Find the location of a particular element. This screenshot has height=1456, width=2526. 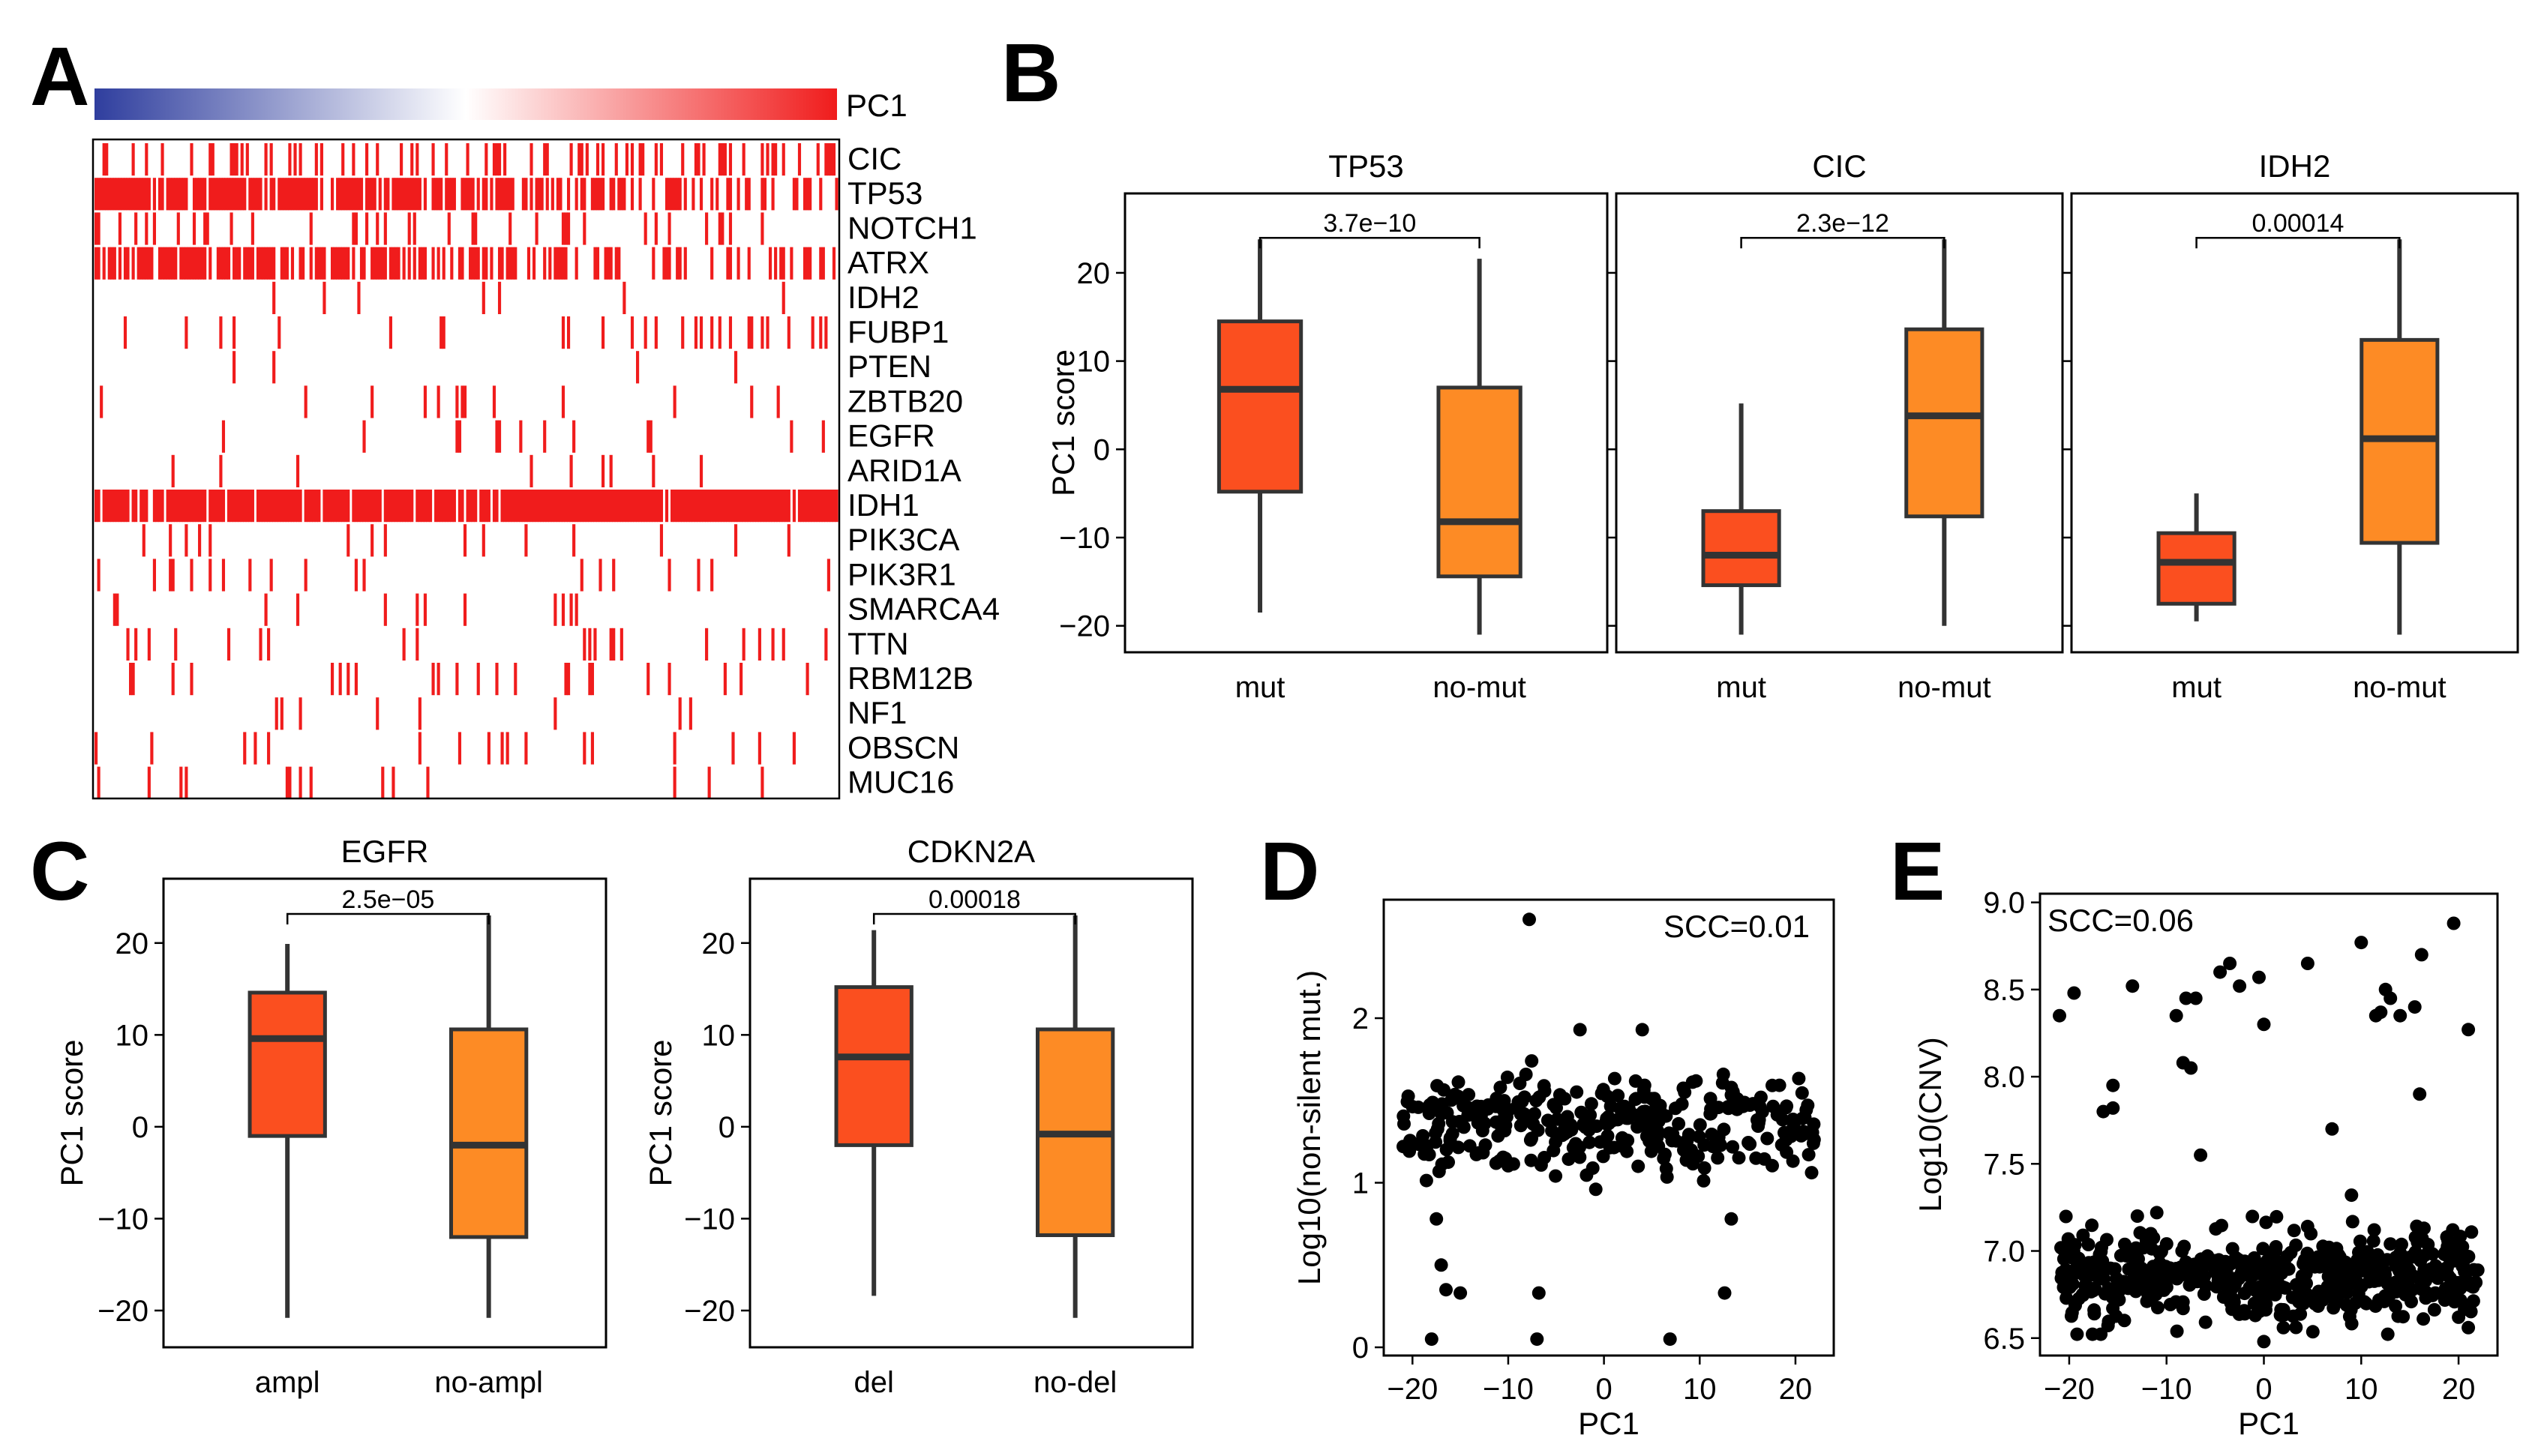

y-tick-label: 2 is located at coordinates (1360, 1018).